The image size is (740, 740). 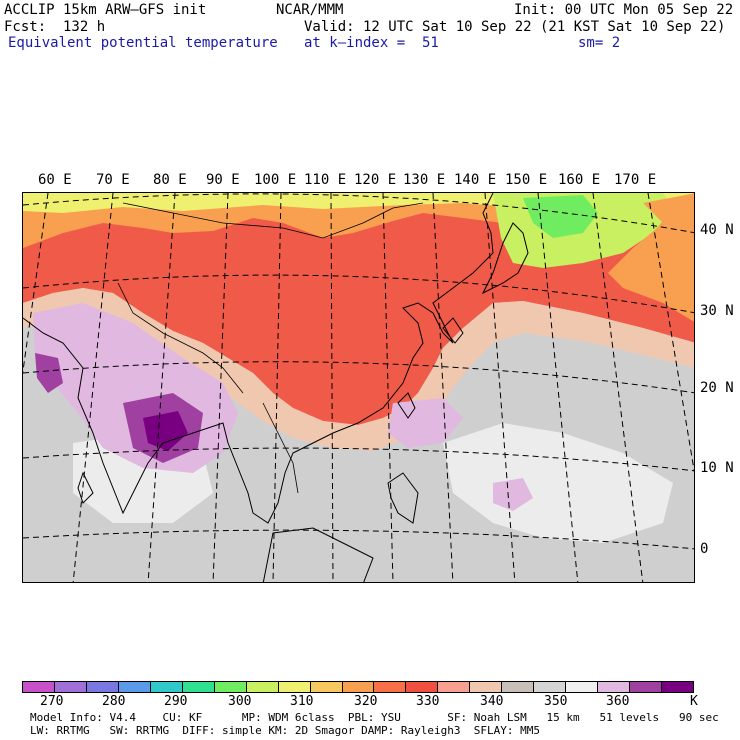 What do you see at coordinates (275, 180) in the screenshot?
I see `lon-label-100e: 100 E` at bounding box center [275, 180].